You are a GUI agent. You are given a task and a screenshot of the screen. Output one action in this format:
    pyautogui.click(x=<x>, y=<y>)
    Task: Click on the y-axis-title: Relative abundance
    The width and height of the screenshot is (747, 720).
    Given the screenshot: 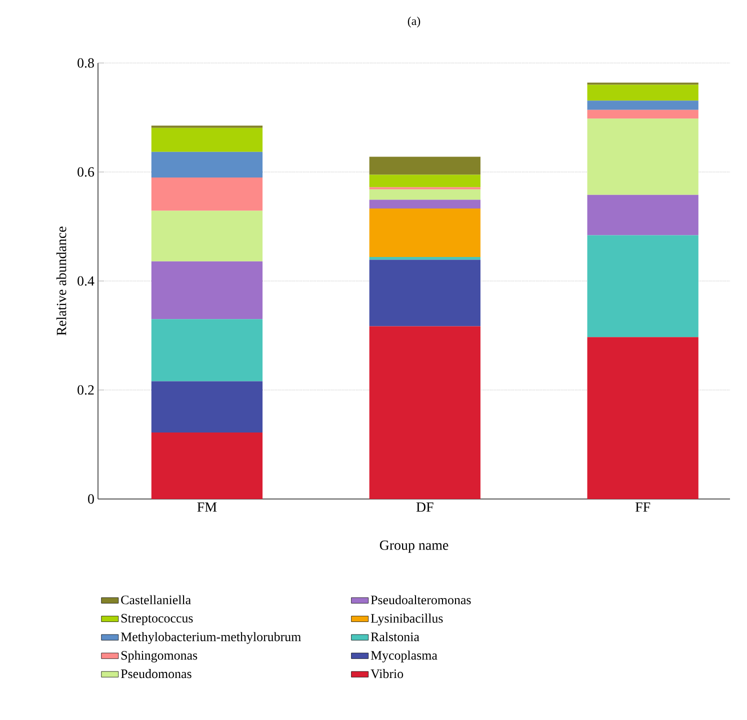 What is the action you would take?
    pyautogui.click(x=61, y=281)
    